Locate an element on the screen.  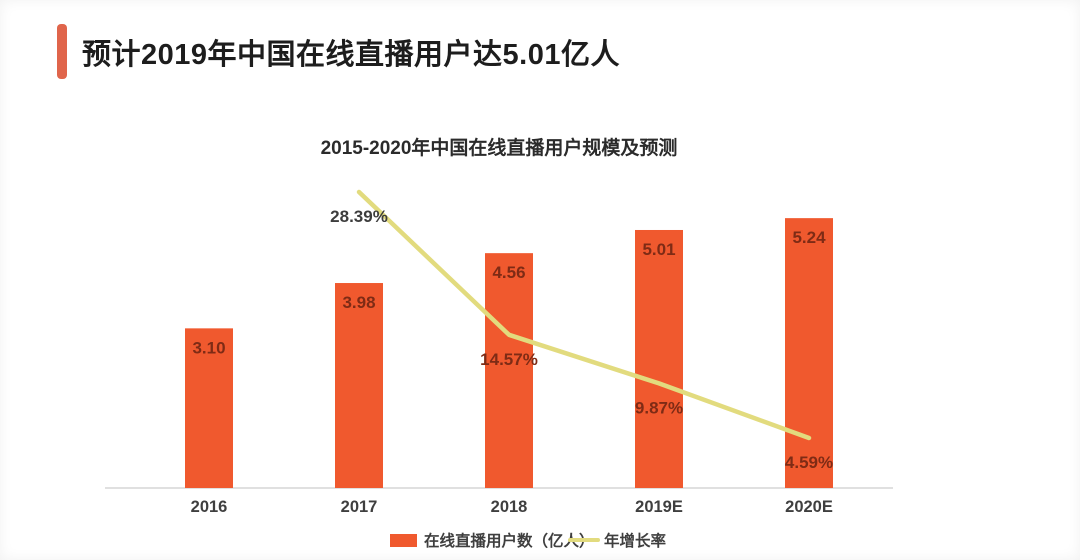
growth-rate-label: 9.87% is located at coordinates (659, 407).